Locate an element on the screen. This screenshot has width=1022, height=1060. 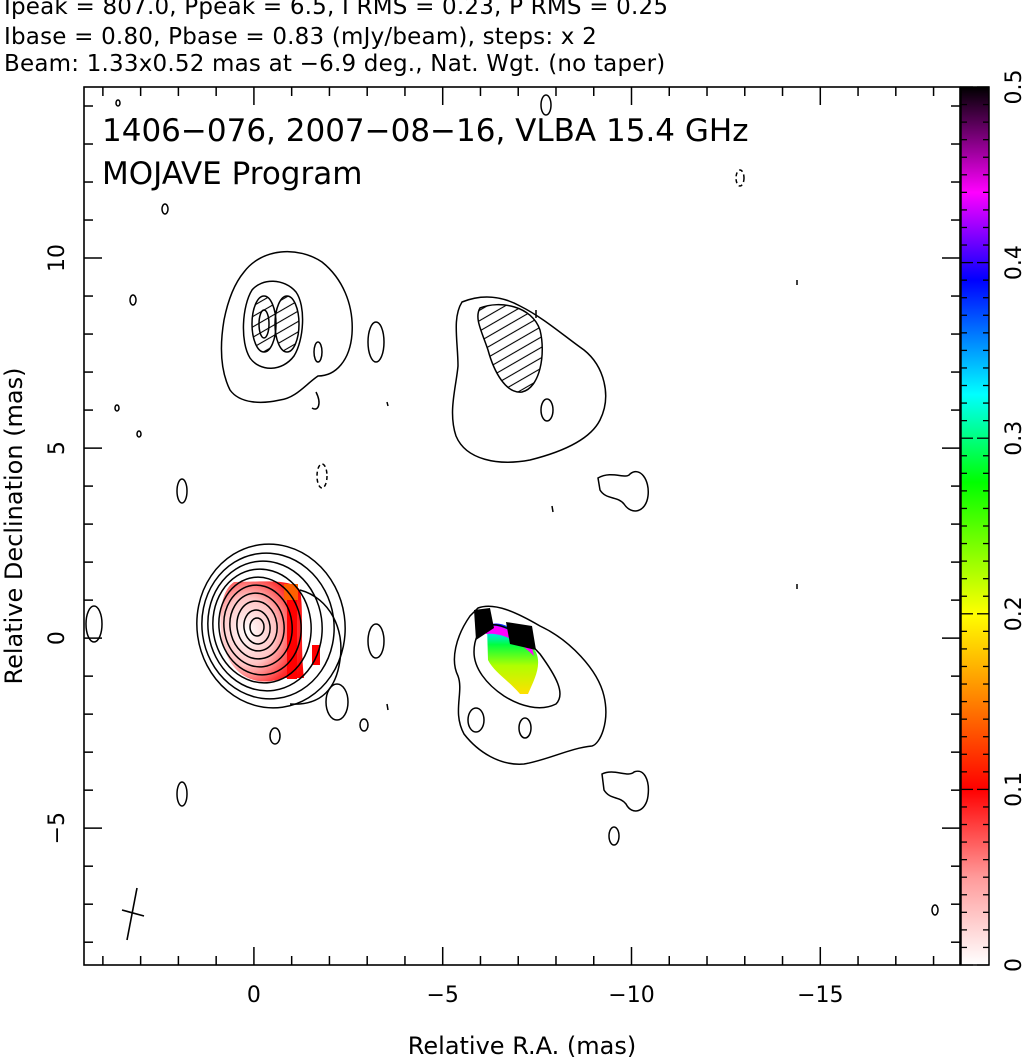
colorbar-tick-label: 0.3 is located at coordinates (1012, 438).